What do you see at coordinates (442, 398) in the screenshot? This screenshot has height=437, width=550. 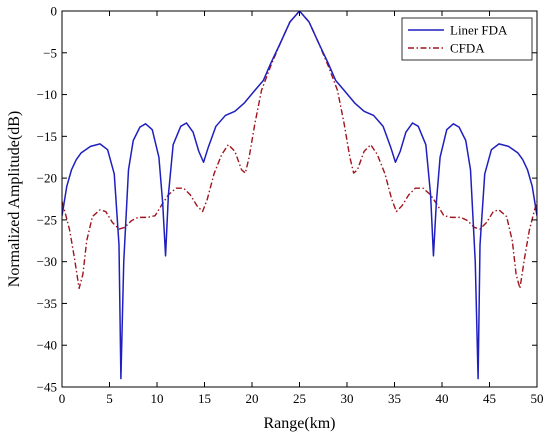 I see `x-tick-label: 40` at bounding box center [442, 398].